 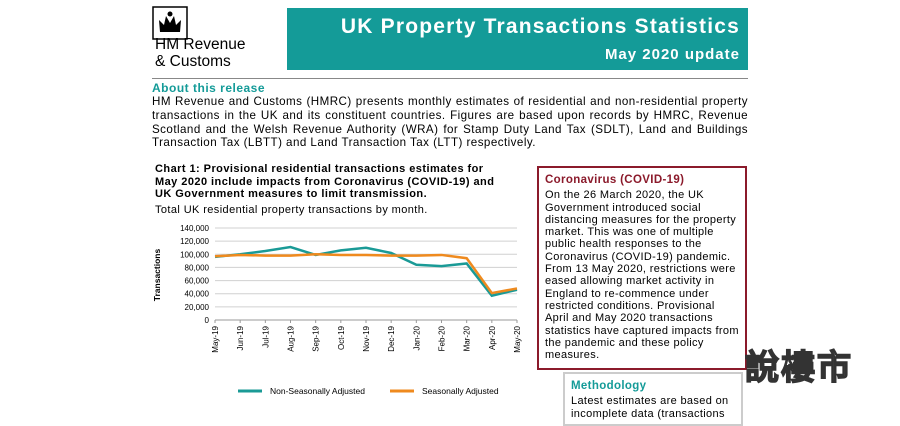 I want to click on x-tick-label: Oct-19, so click(x=341, y=337).